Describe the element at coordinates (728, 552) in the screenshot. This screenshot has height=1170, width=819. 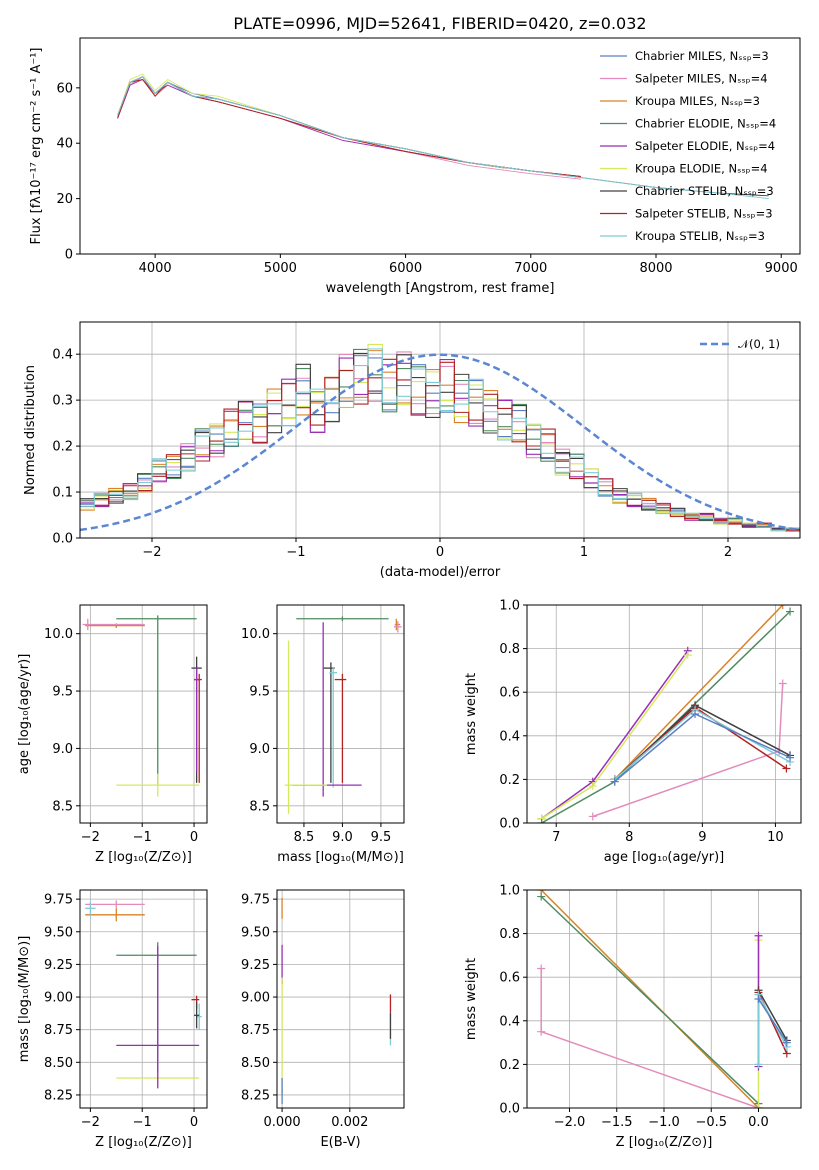
I see `x-tick-label: 2` at that location.